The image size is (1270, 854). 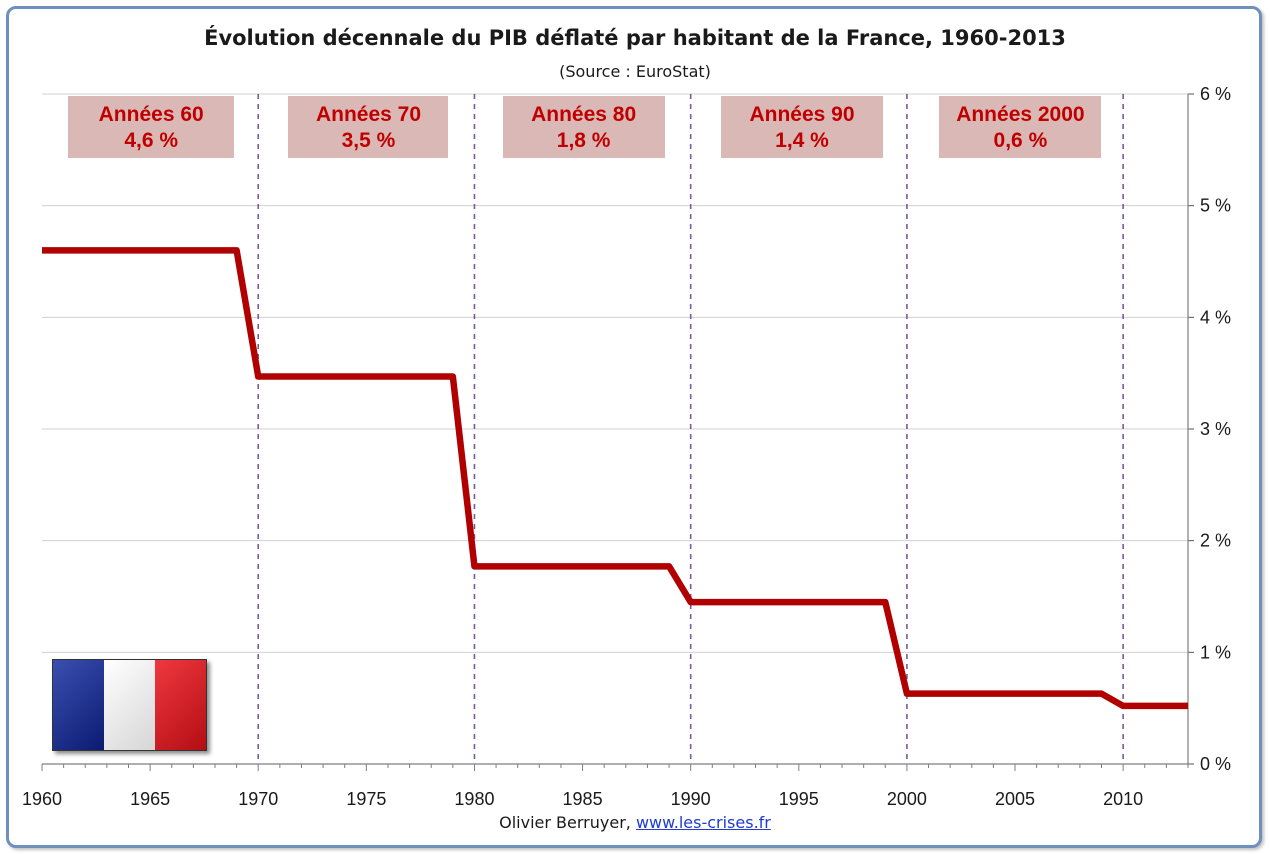 What do you see at coordinates (1020, 127) in the screenshot?
I see `decade-annotation: Années 2000 0,6 %` at bounding box center [1020, 127].